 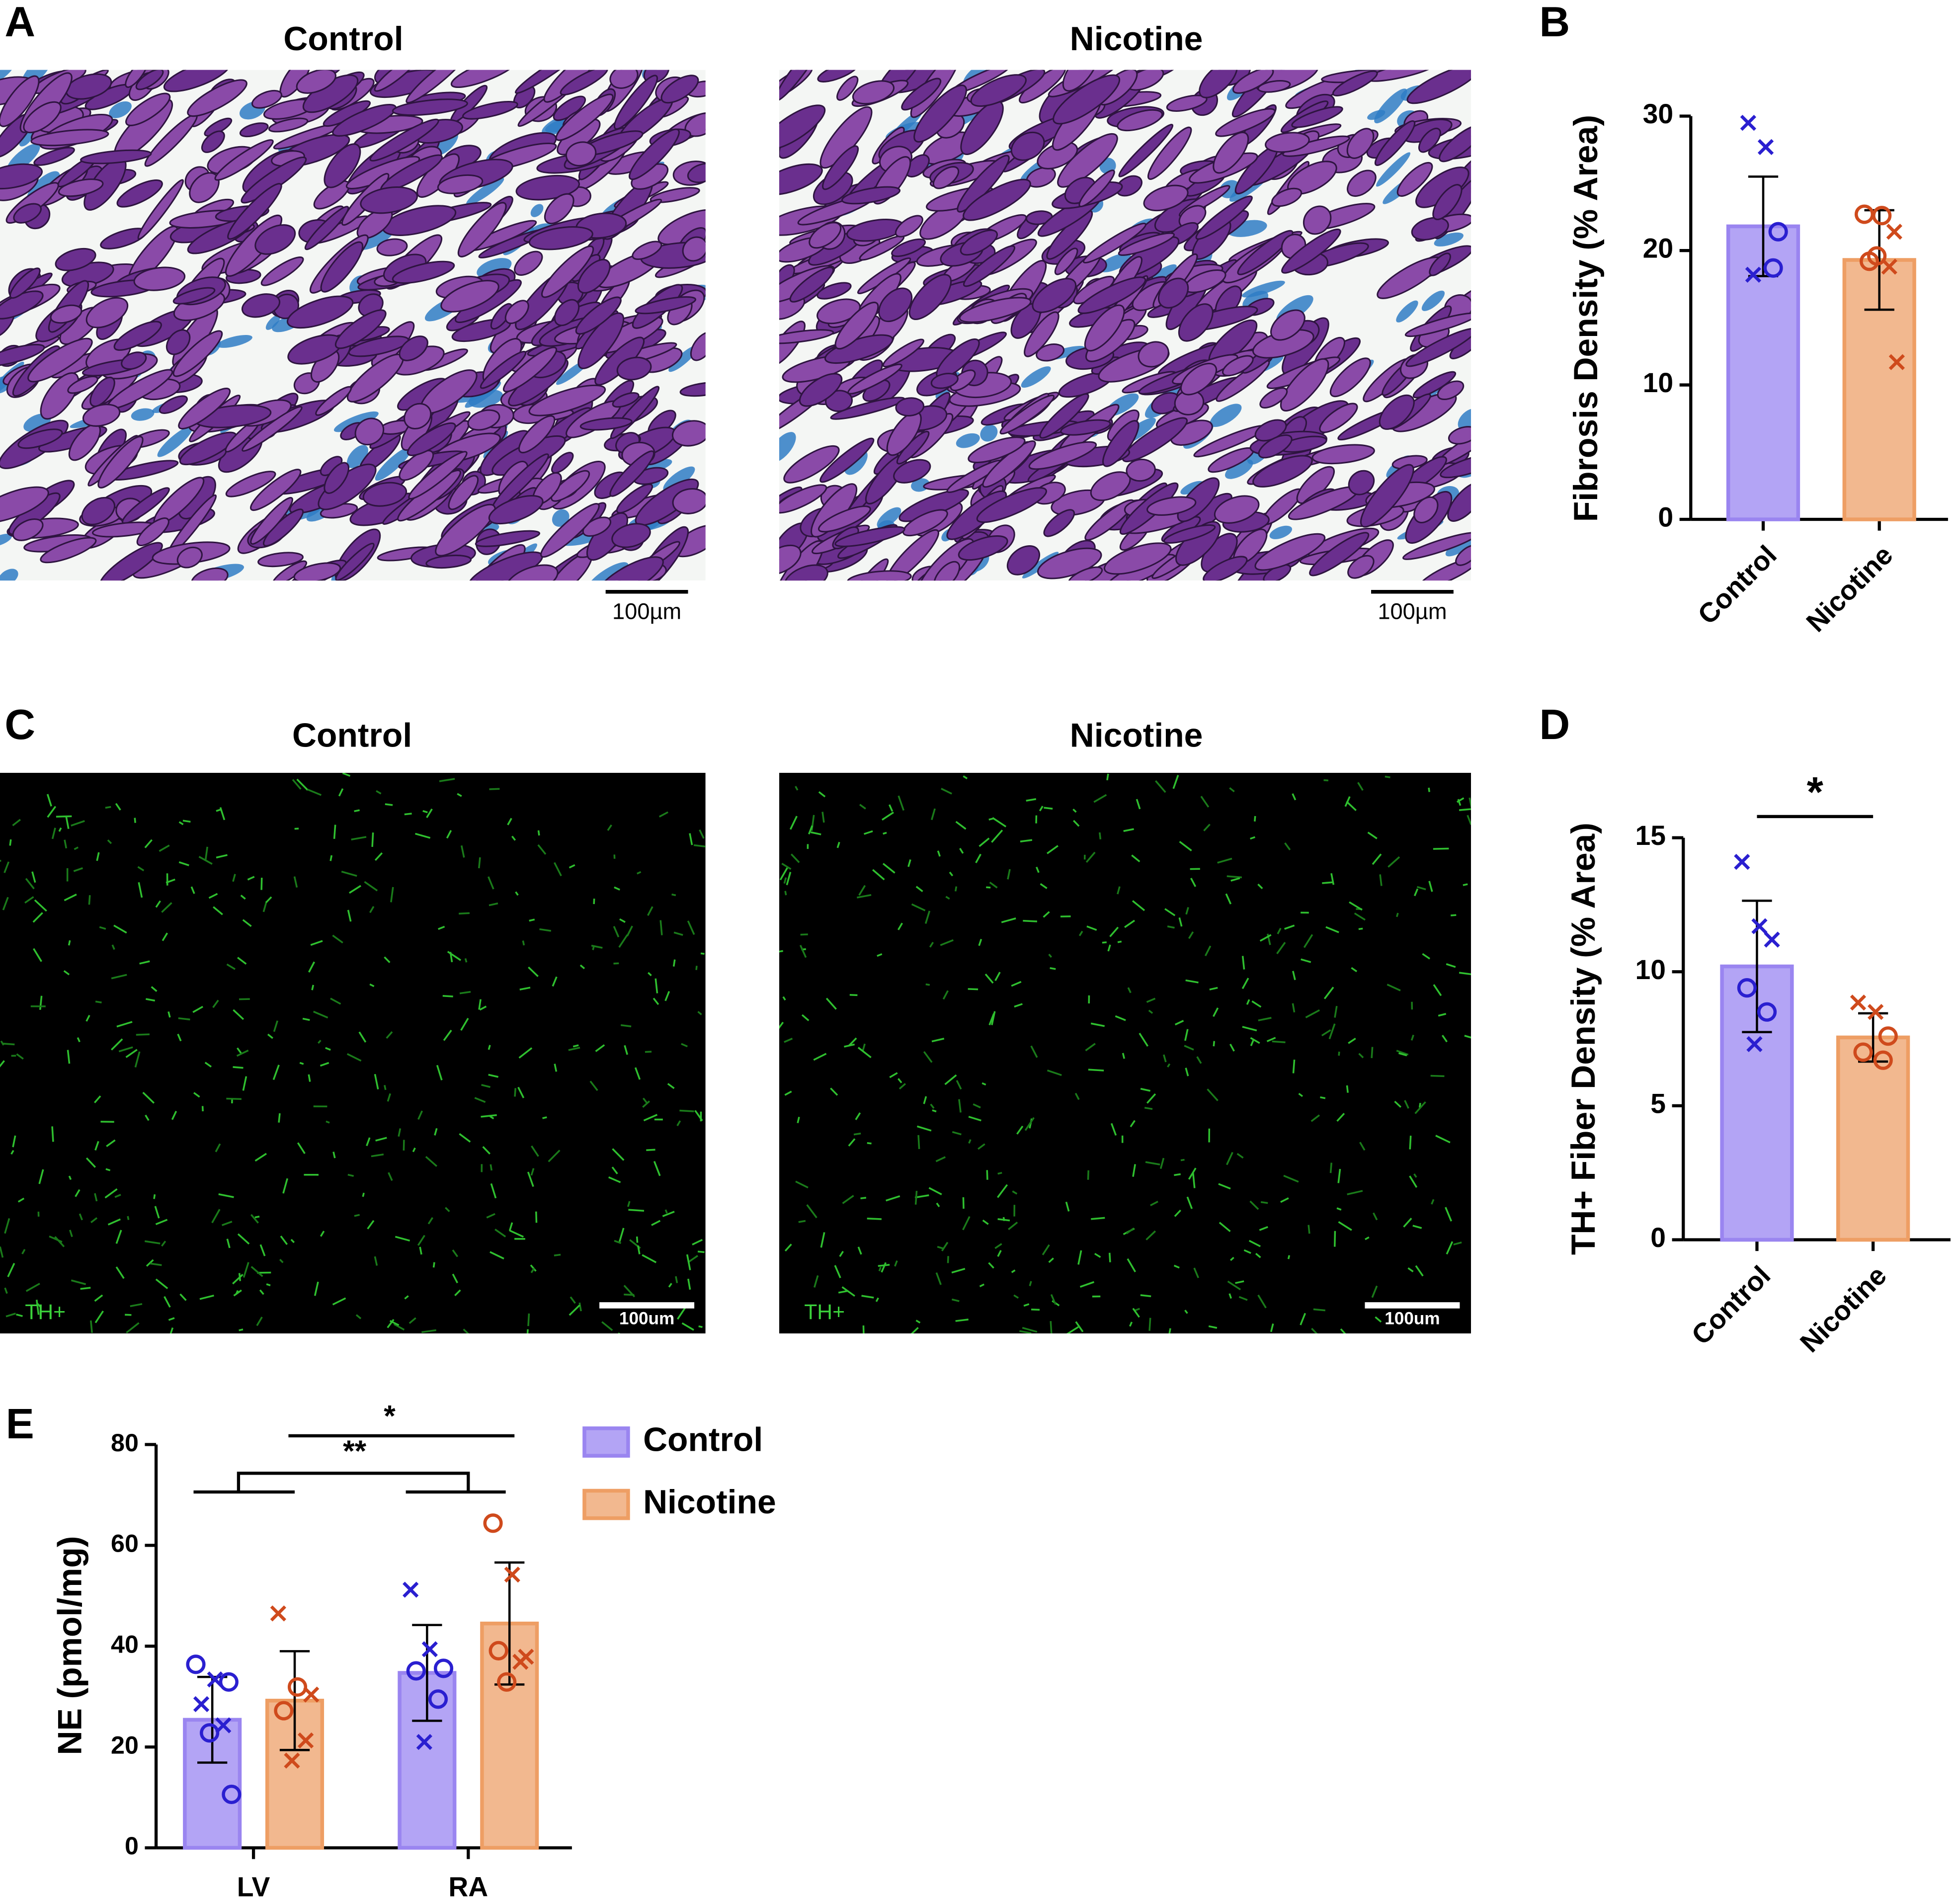 I want to click on y-tick-label: 15, so click(x=1650, y=836).